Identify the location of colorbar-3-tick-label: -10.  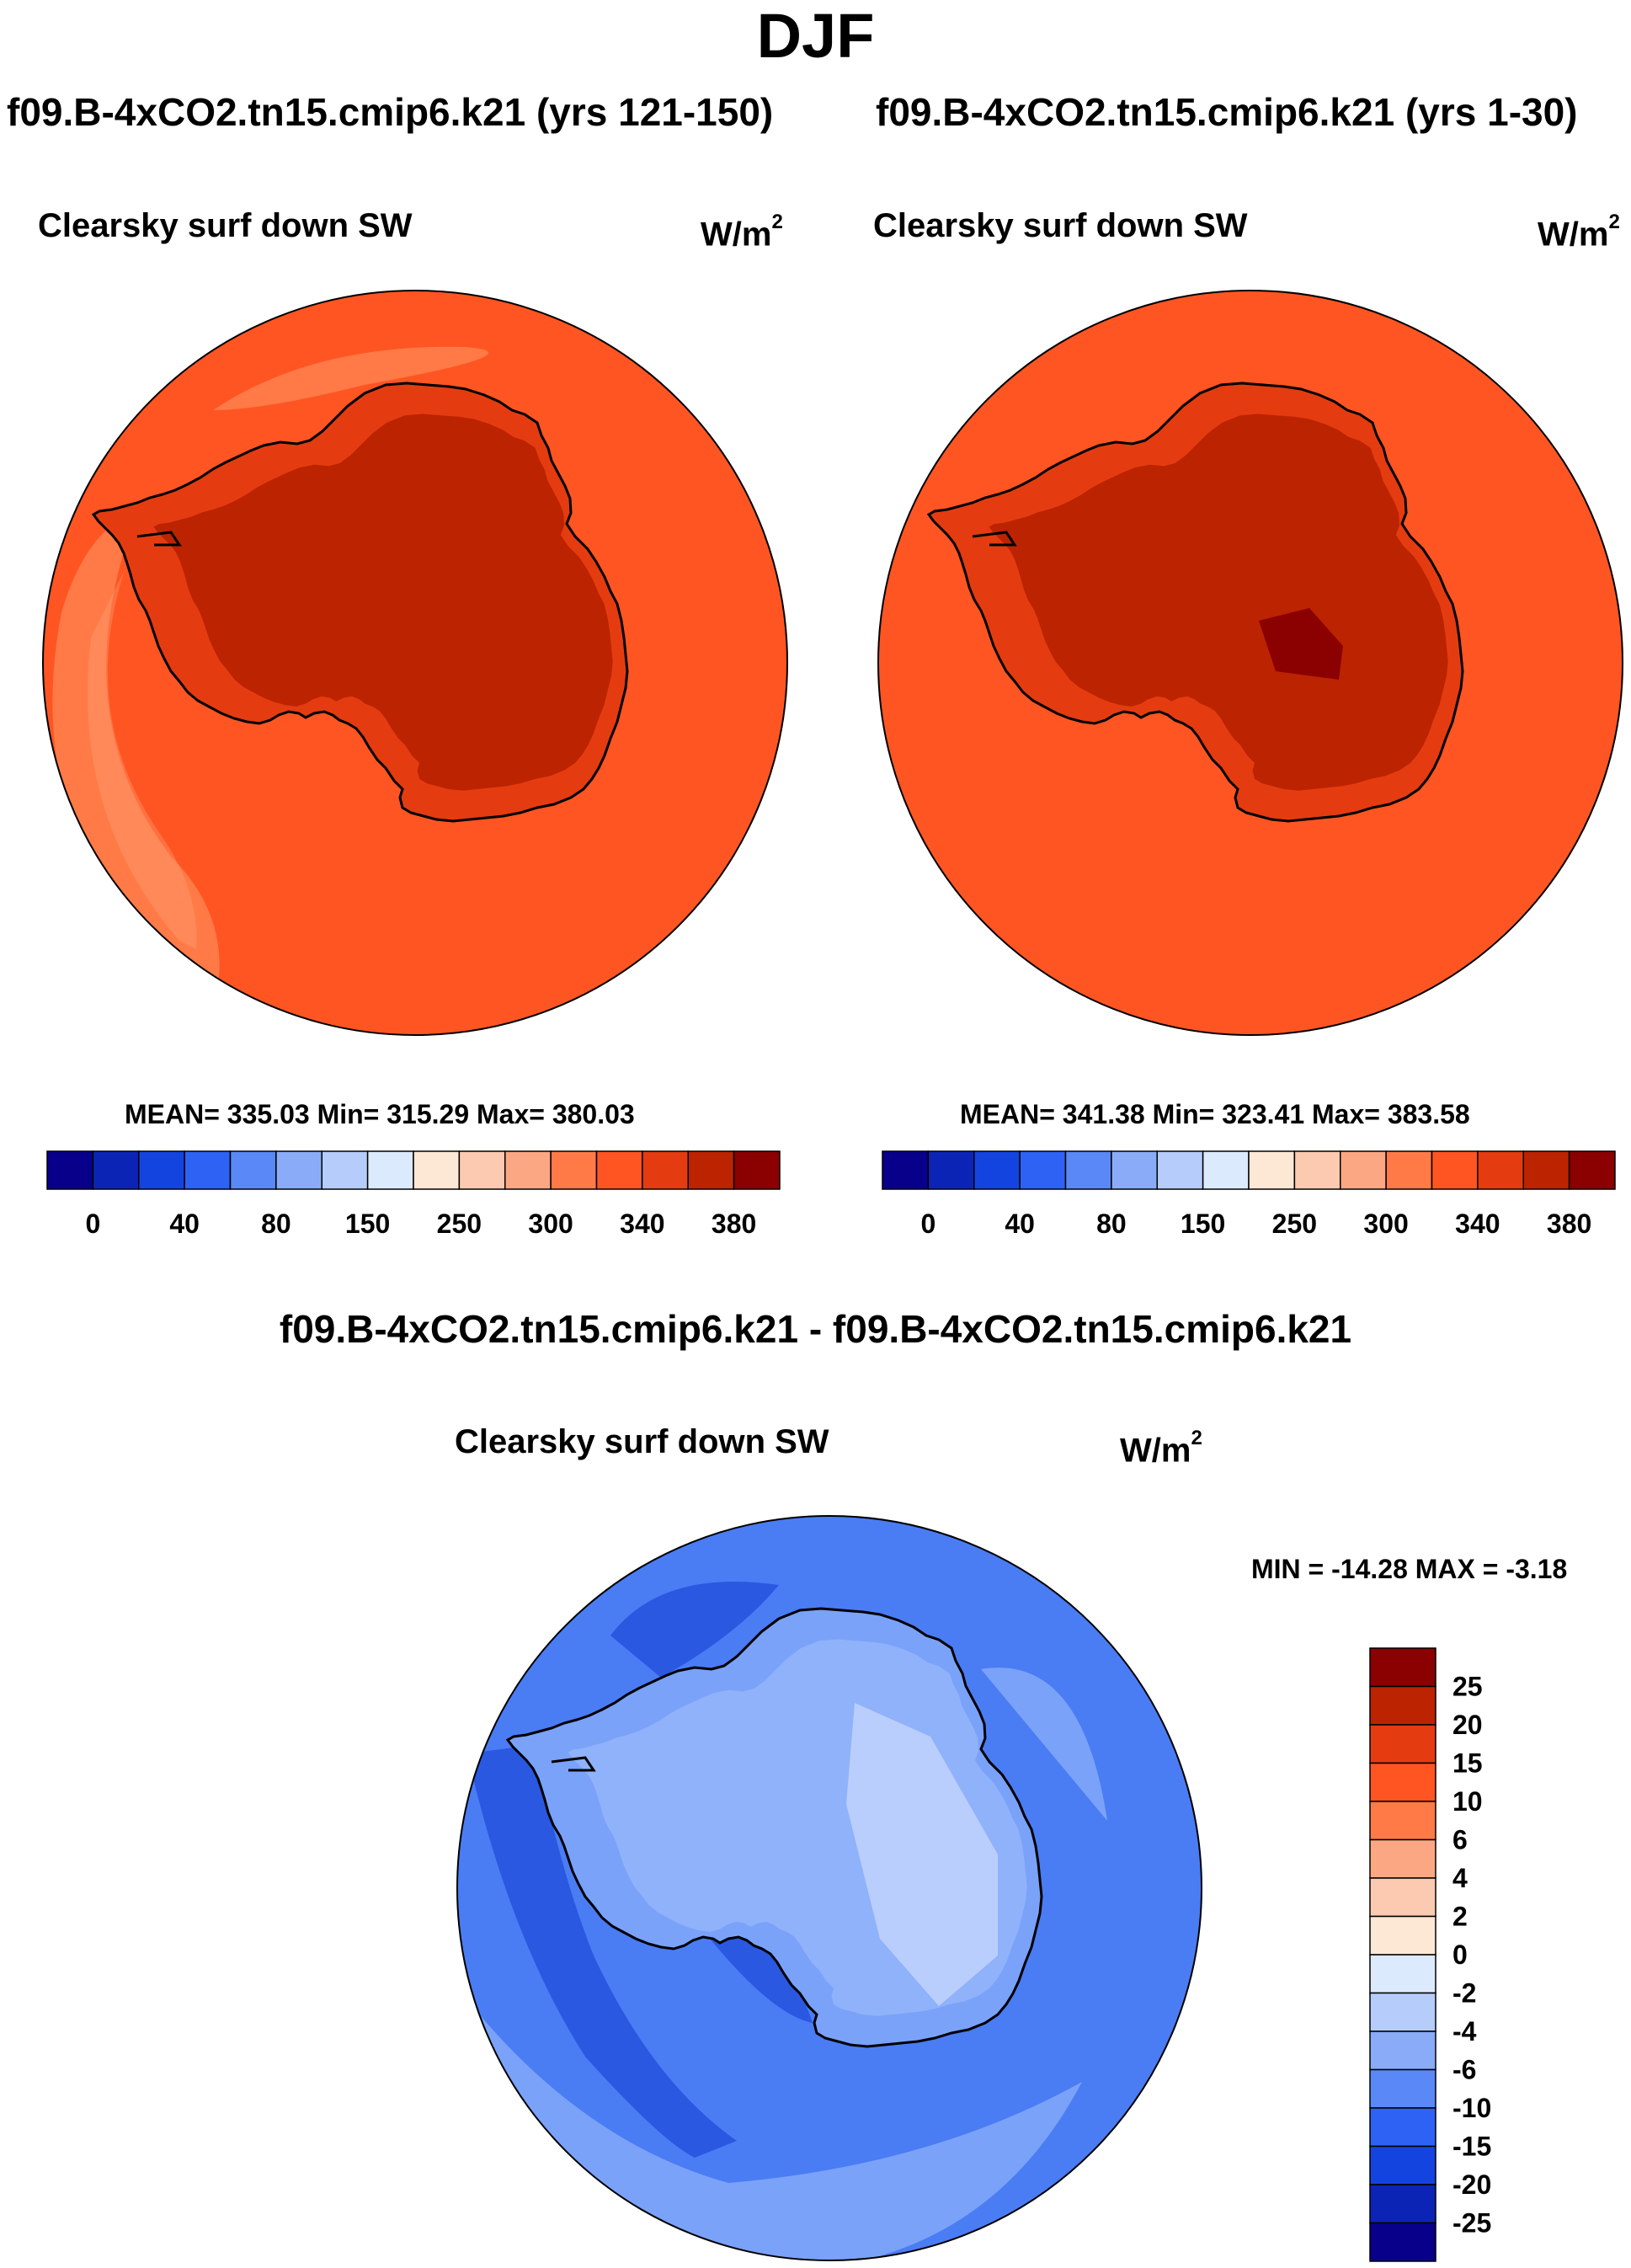
(1471, 2108).